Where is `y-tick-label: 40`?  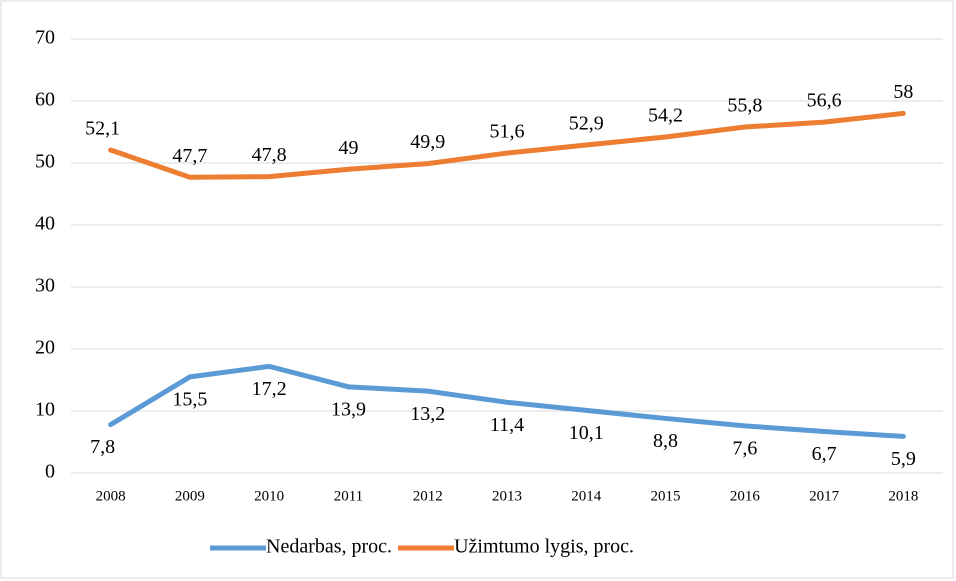 y-tick-label: 40 is located at coordinates (45, 224).